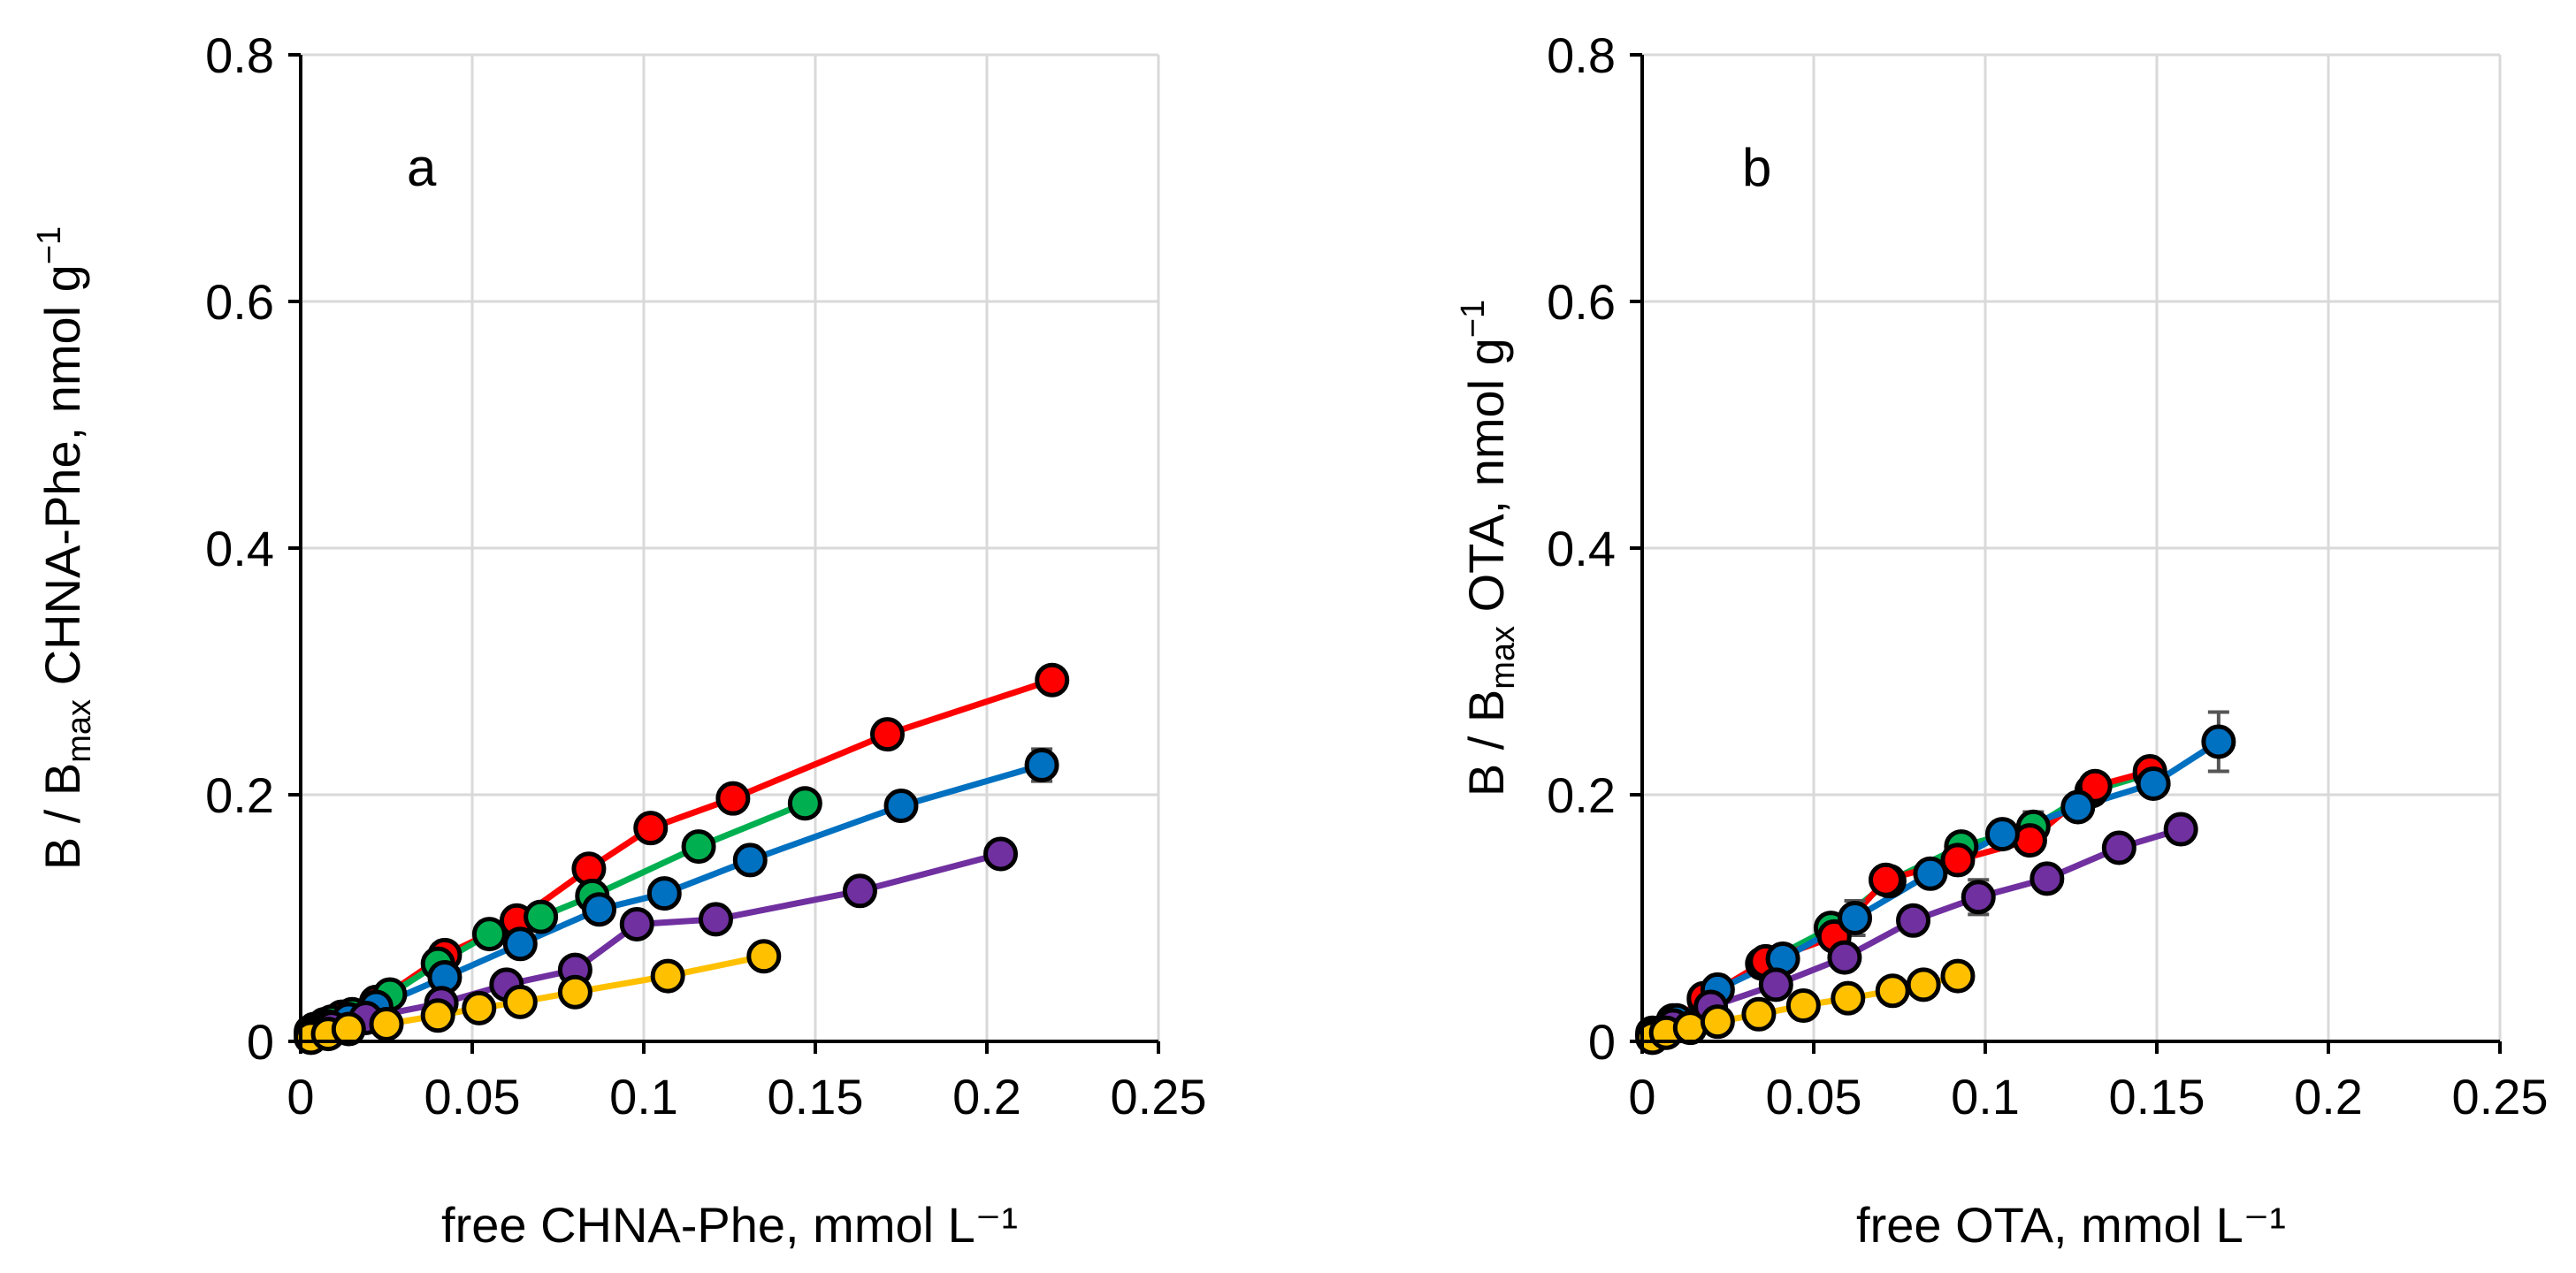 Image resolution: width=2576 pixels, height=1273 pixels. What do you see at coordinates (301, 1096) in the screenshot?
I see `panel-a-x-tick-label: 0` at bounding box center [301, 1096].